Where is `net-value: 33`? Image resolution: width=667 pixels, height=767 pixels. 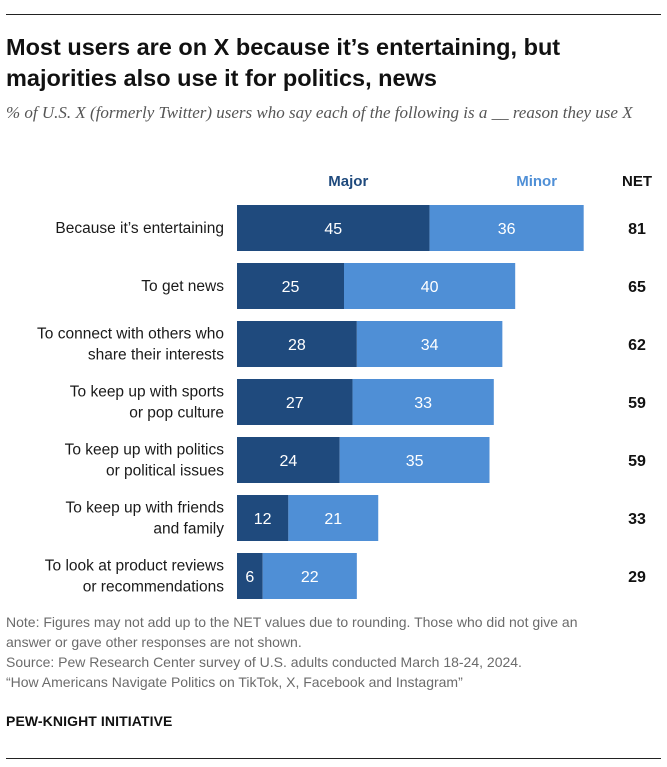
net-value: 33 is located at coordinates (637, 519).